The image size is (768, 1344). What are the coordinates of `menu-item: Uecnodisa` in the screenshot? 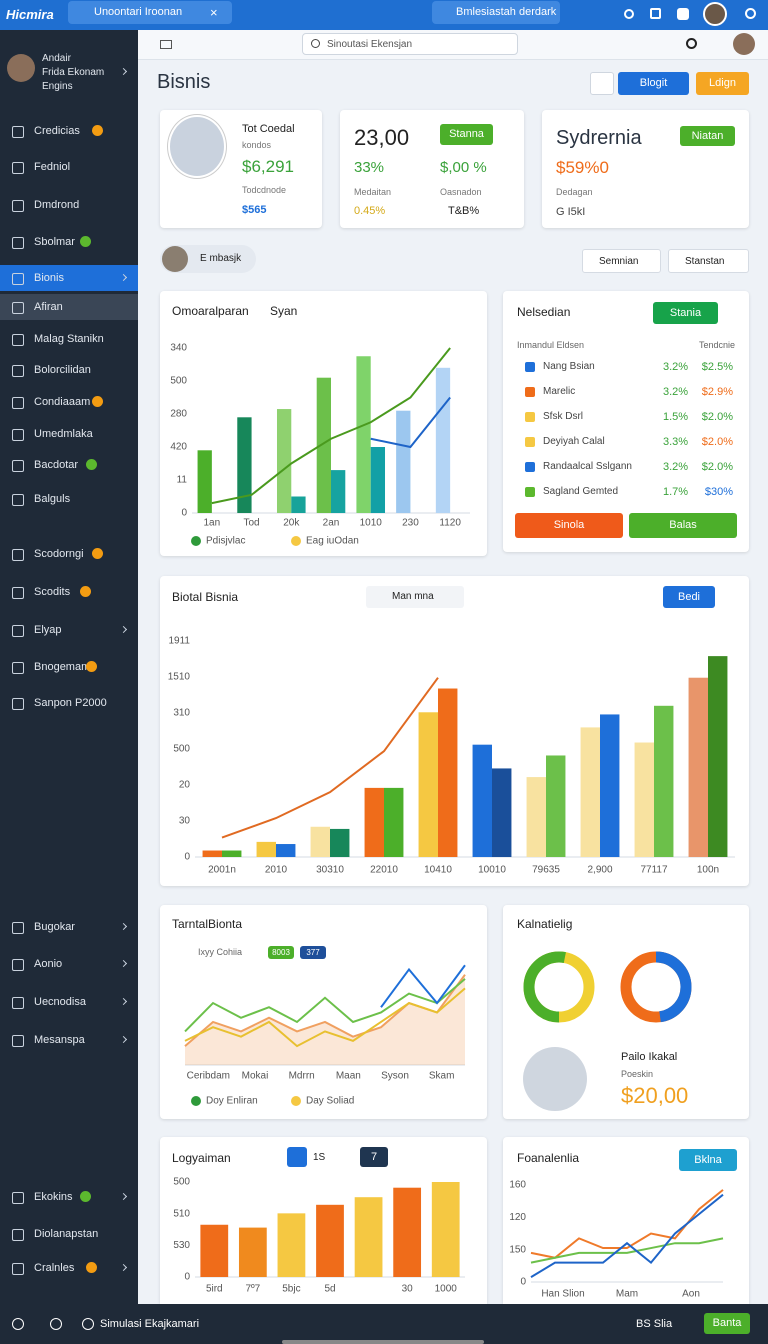 It's located at (69, 1002).